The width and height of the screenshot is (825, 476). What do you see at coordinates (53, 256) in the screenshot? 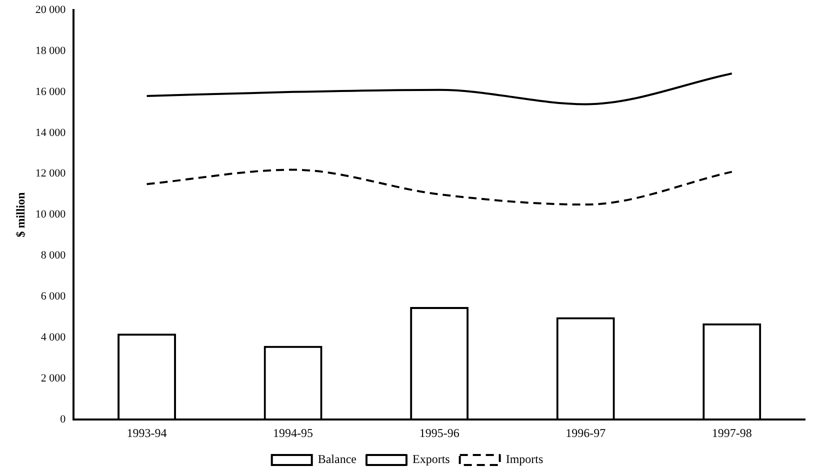
I see `y-tick-label: 8 000` at bounding box center [53, 256].